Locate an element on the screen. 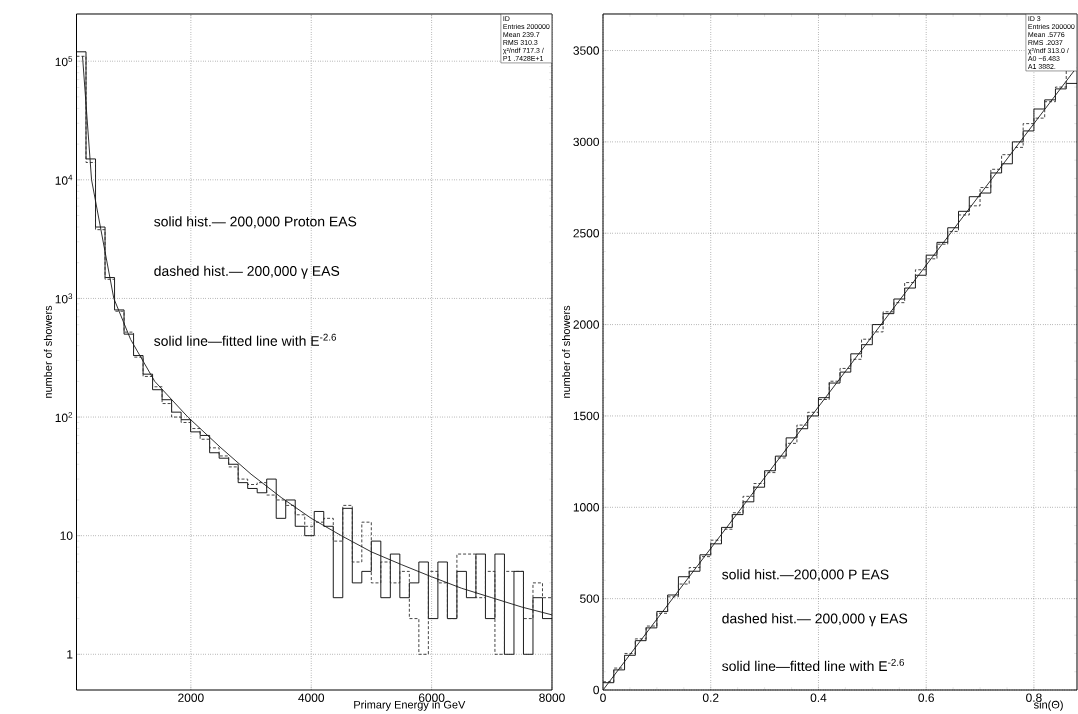 This screenshot has width=1078, height=714. x-tick-label: 0.8 is located at coordinates (1034, 697).